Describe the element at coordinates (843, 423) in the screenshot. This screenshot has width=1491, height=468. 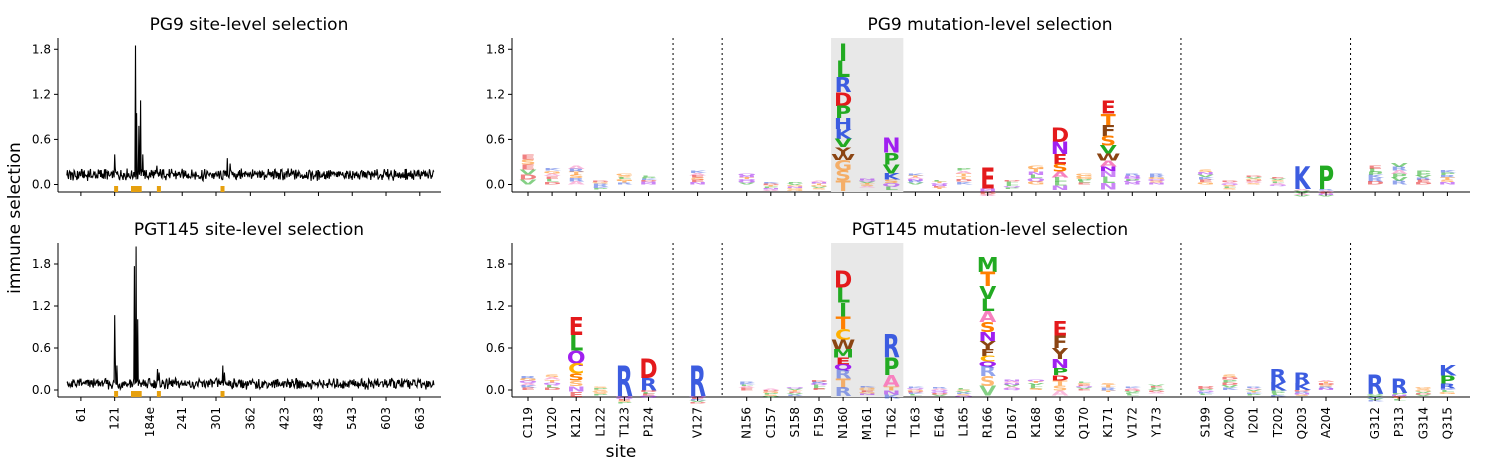
I see `pgt145-mutation-site-label: N160` at that location.